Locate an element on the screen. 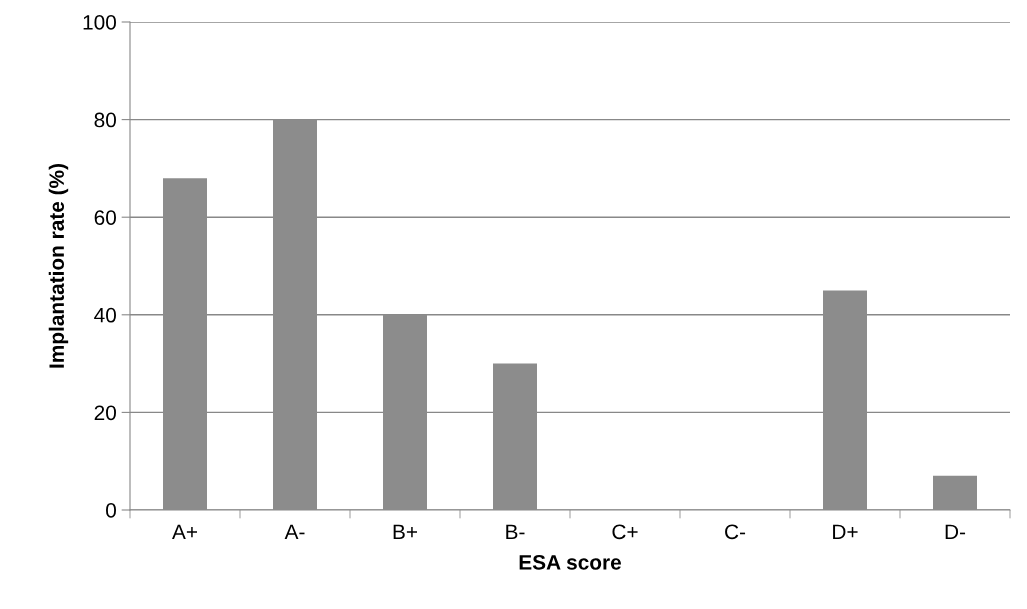 The height and width of the screenshot is (609, 1027). x-tick-label: D- is located at coordinates (955, 531).